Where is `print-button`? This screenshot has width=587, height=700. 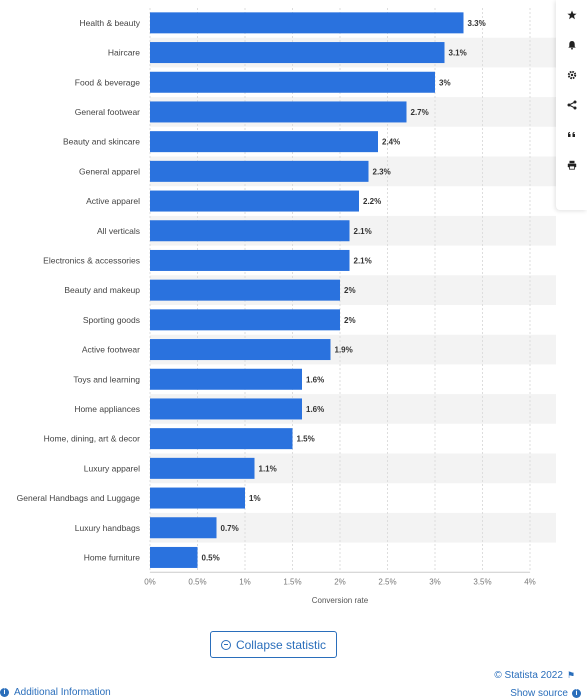 print-button is located at coordinates (571, 165).